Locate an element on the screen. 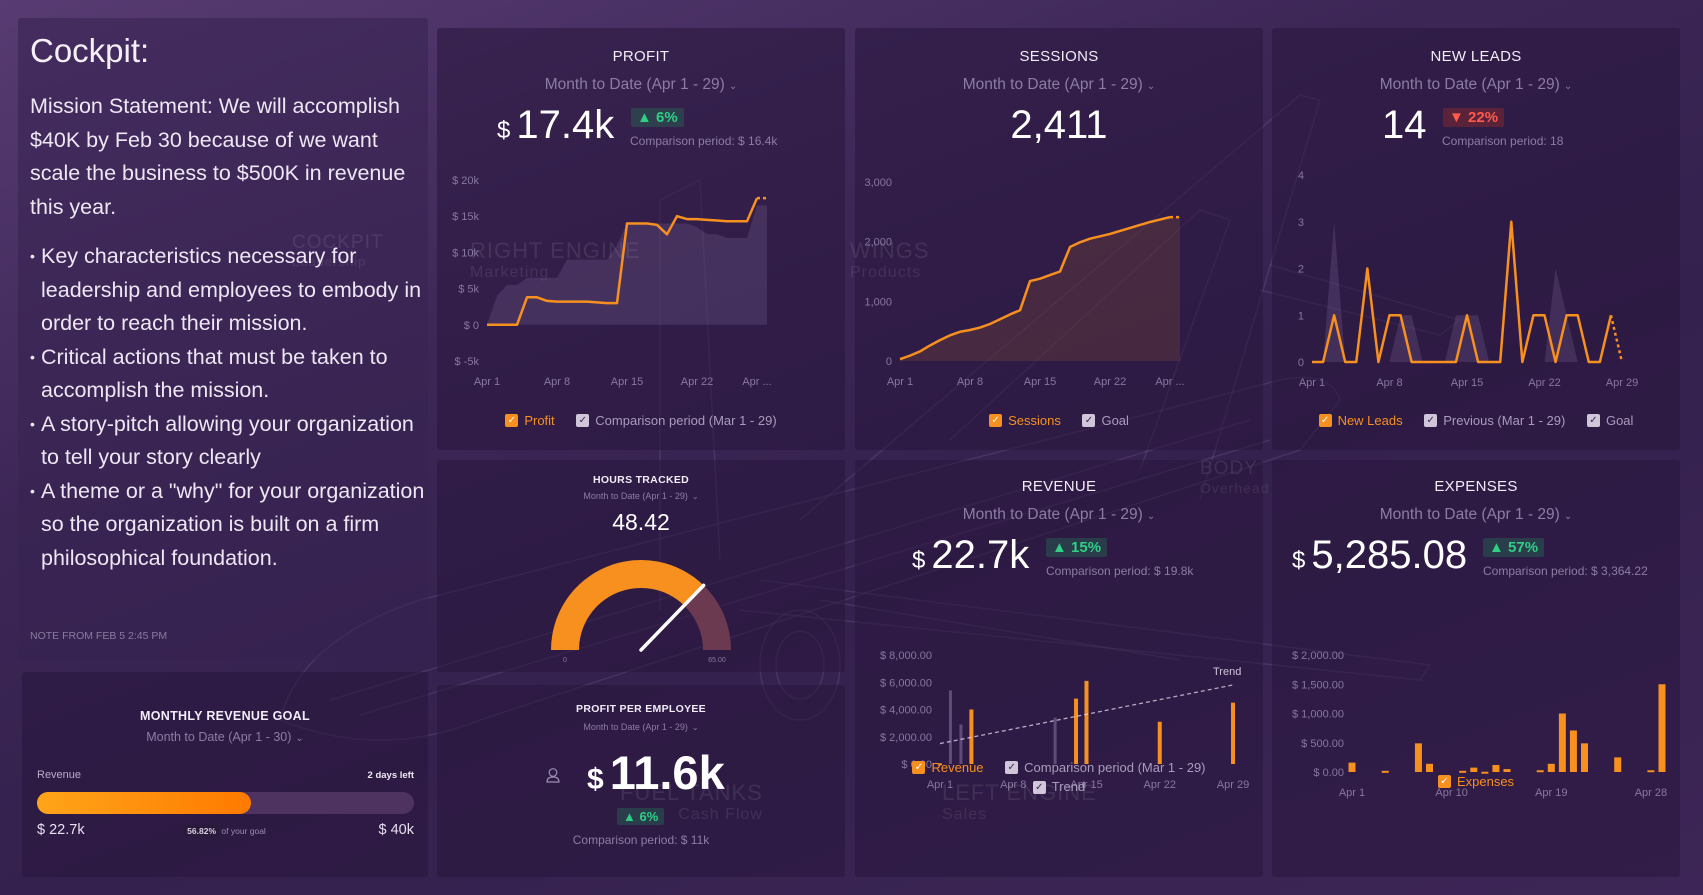 The height and width of the screenshot is (895, 1703). trend-line is located at coordinates (1086, 714).